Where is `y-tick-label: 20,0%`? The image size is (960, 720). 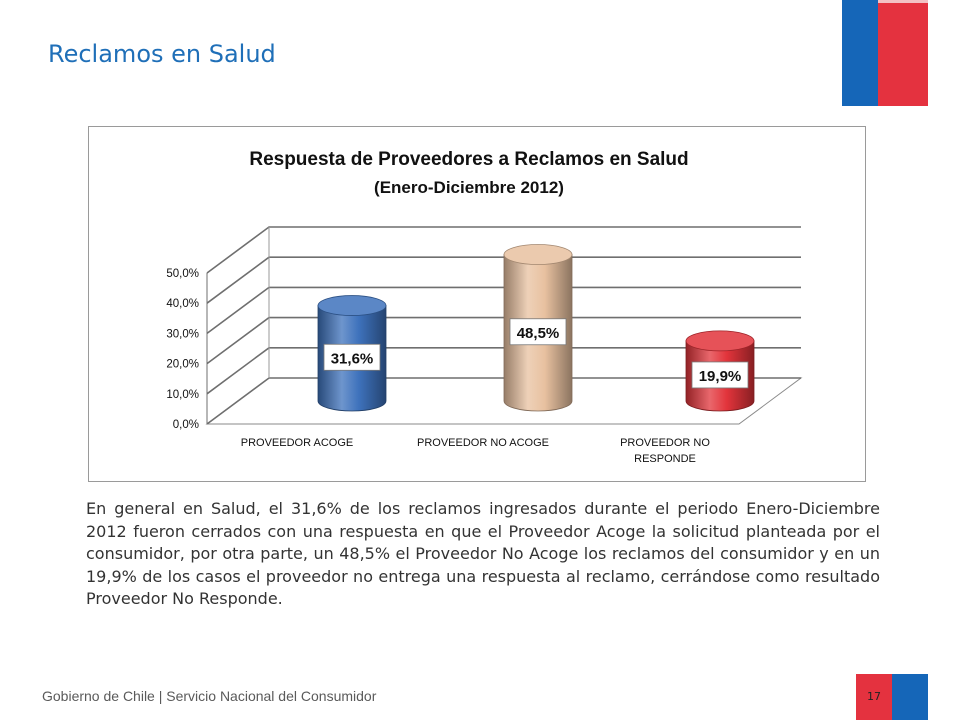
y-tick-label: 20,0% is located at coordinates (182, 365).